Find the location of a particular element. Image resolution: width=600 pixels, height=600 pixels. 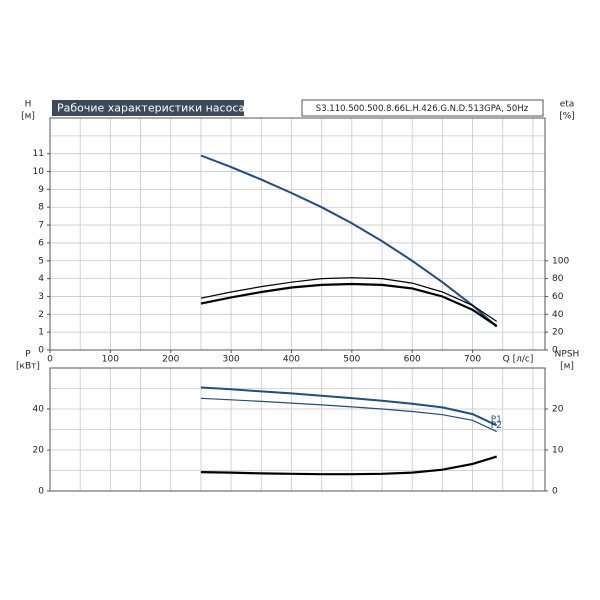

y-tick-label: 20 is located at coordinates (39, 451).